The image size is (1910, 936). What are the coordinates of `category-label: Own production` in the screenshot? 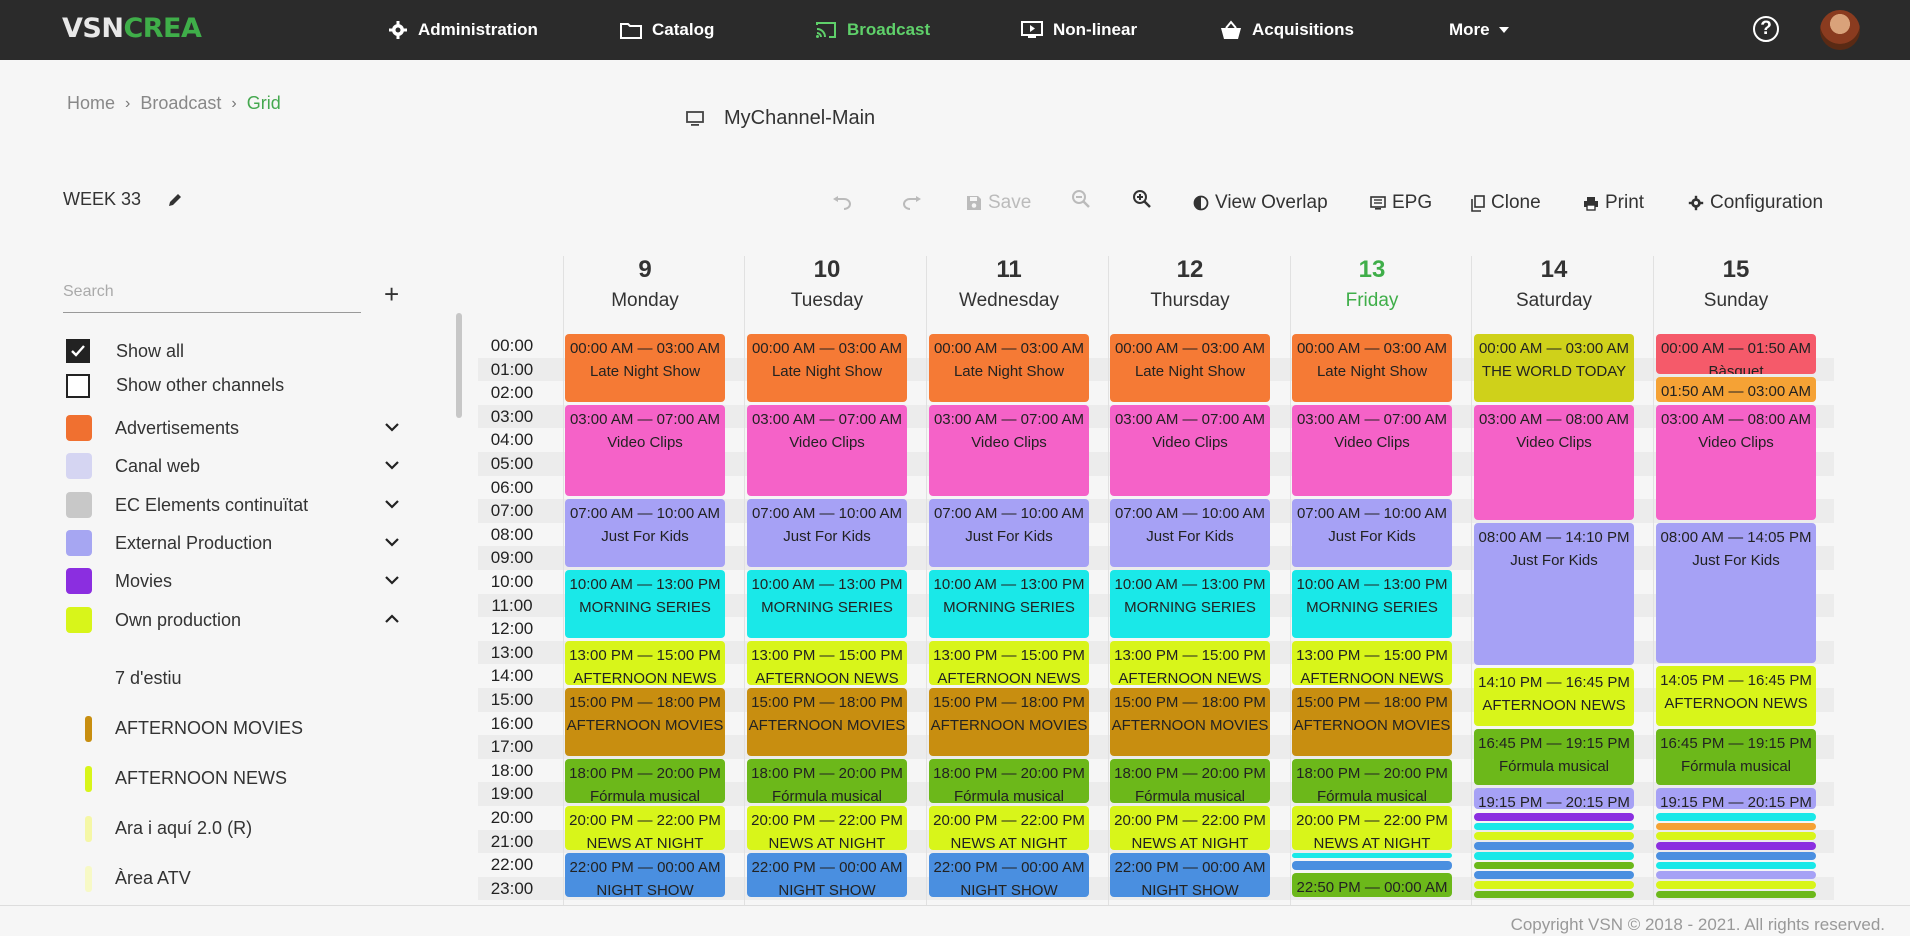 It's located at (178, 620).